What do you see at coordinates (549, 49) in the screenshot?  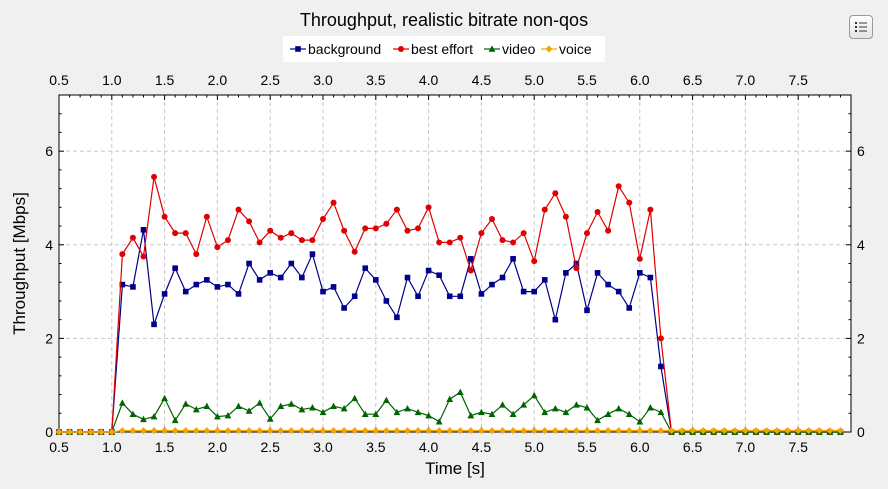 I see `legend-marker-voice` at bounding box center [549, 49].